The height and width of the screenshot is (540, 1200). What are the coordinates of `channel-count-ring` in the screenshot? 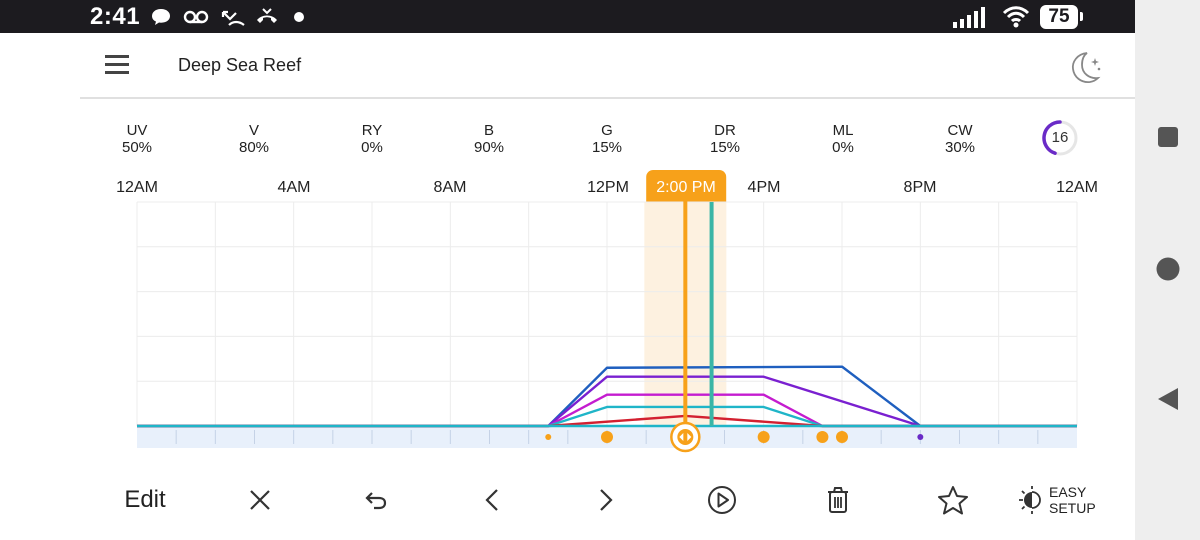 It's located at (1060, 138).